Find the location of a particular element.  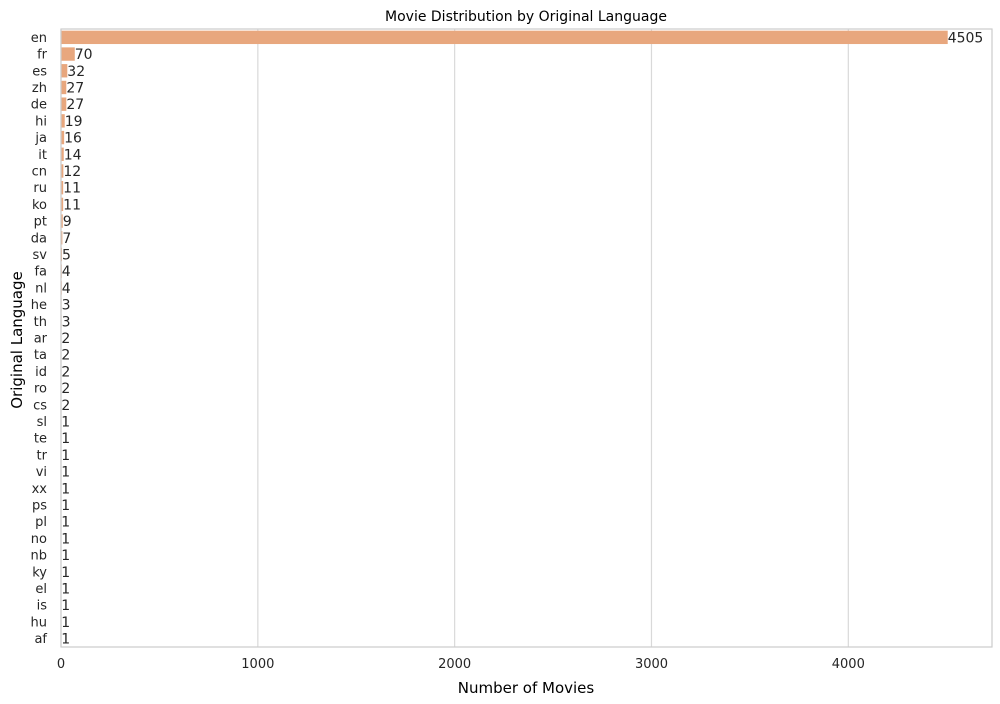

data-label-pt: 9 is located at coordinates (67, 222).